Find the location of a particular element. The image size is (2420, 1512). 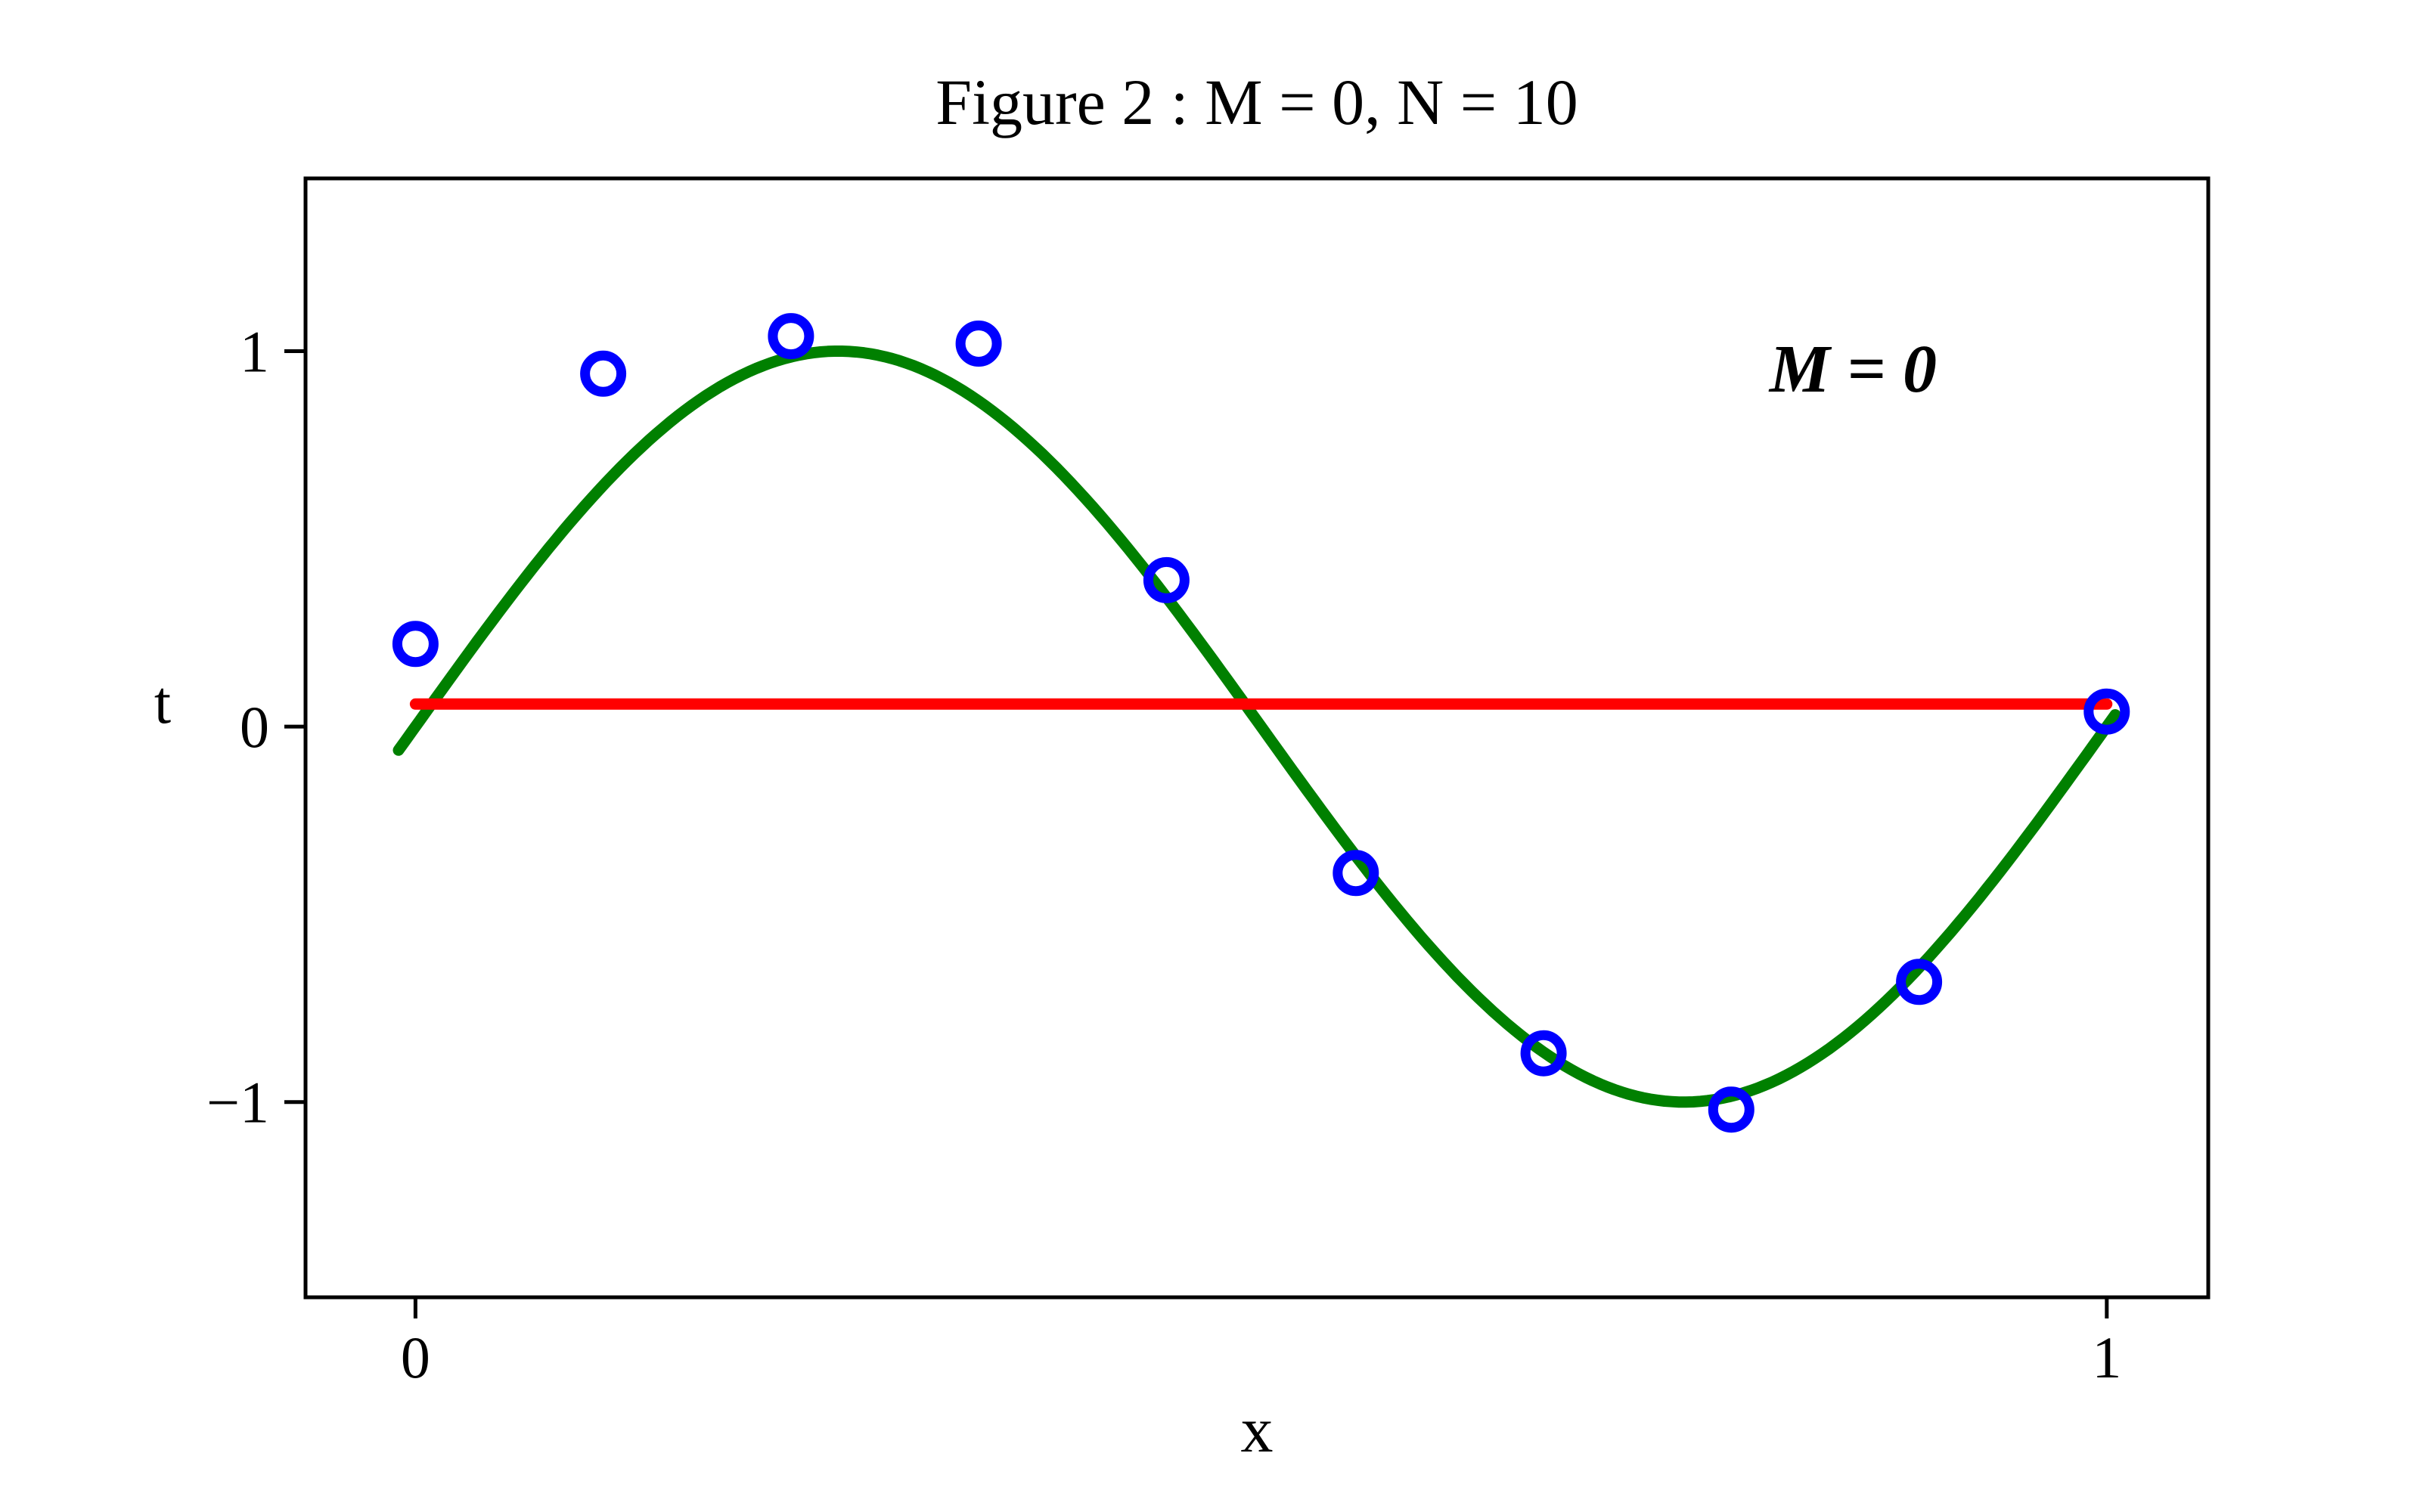

x-axis-label: x is located at coordinates (1257, 1429).